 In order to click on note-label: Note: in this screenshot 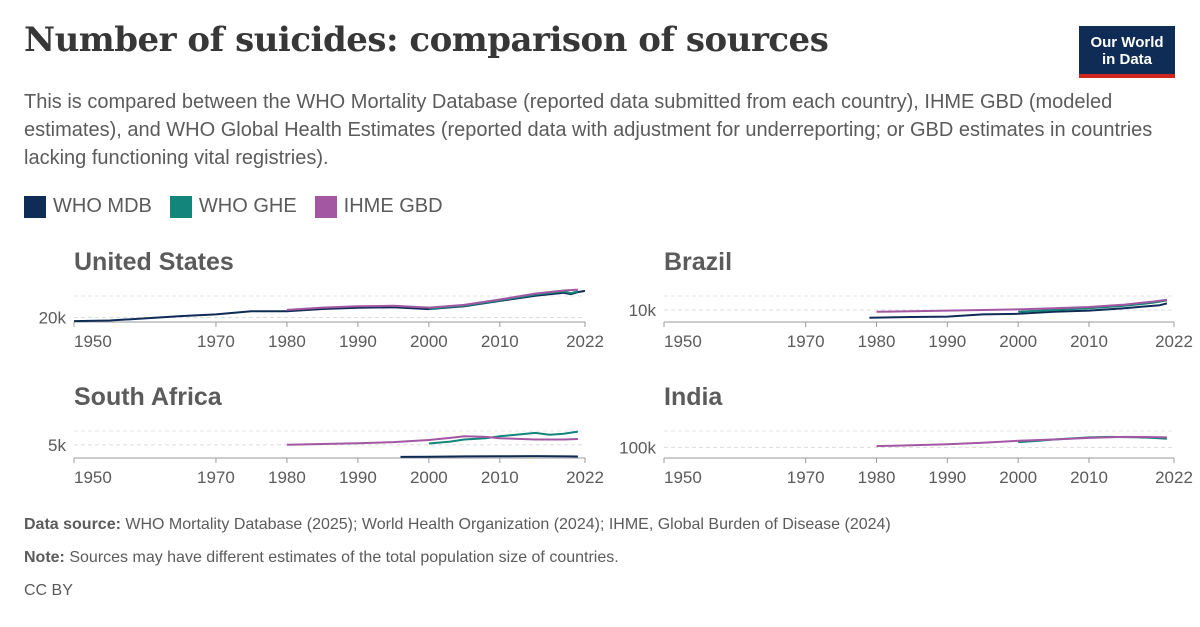, I will do `click(44, 557)`.